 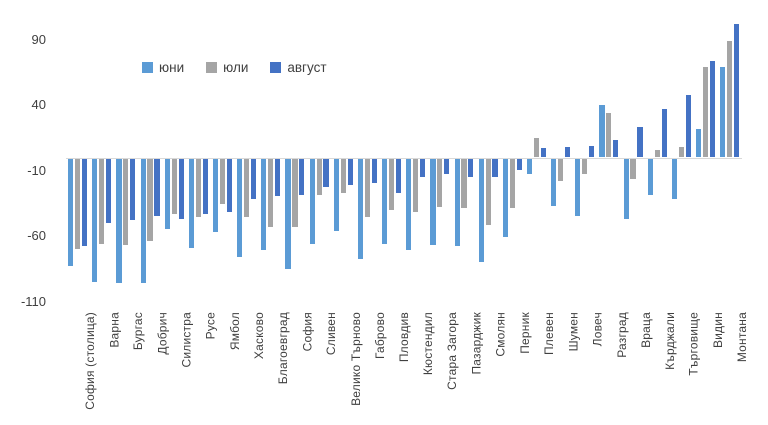 I want to click on bar-юли-Монтана, so click(x=730, y=99).